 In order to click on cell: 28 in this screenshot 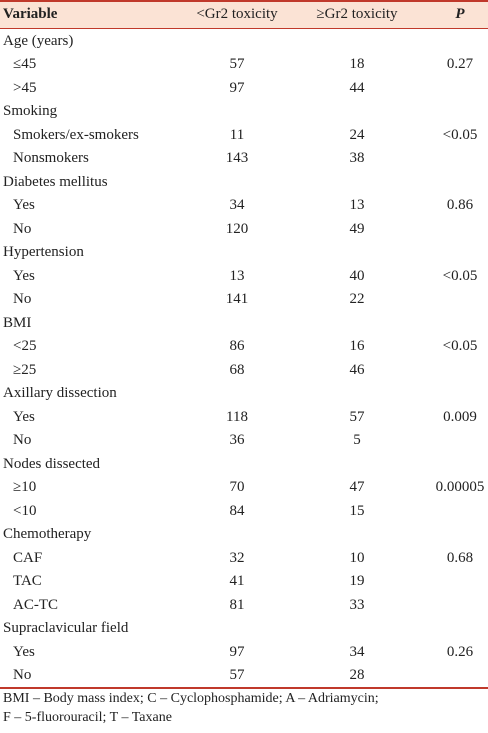, I will do `click(357, 675)`.